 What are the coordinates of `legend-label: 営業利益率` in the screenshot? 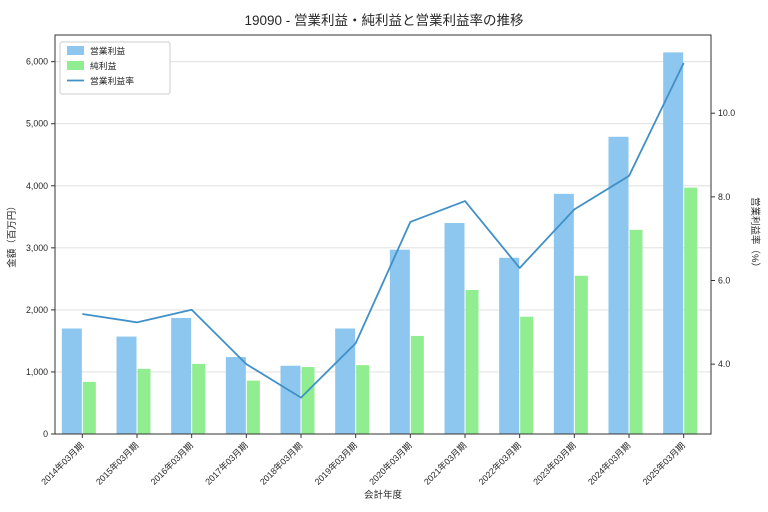 It's located at (112, 80).